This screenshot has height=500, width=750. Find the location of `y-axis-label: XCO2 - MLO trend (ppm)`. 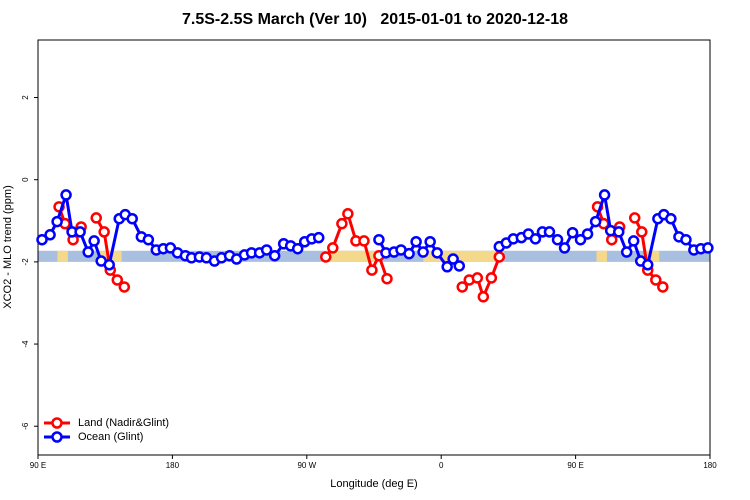

y-axis-label: XCO2 - MLO trend (ppm) is located at coordinates (8, 246).